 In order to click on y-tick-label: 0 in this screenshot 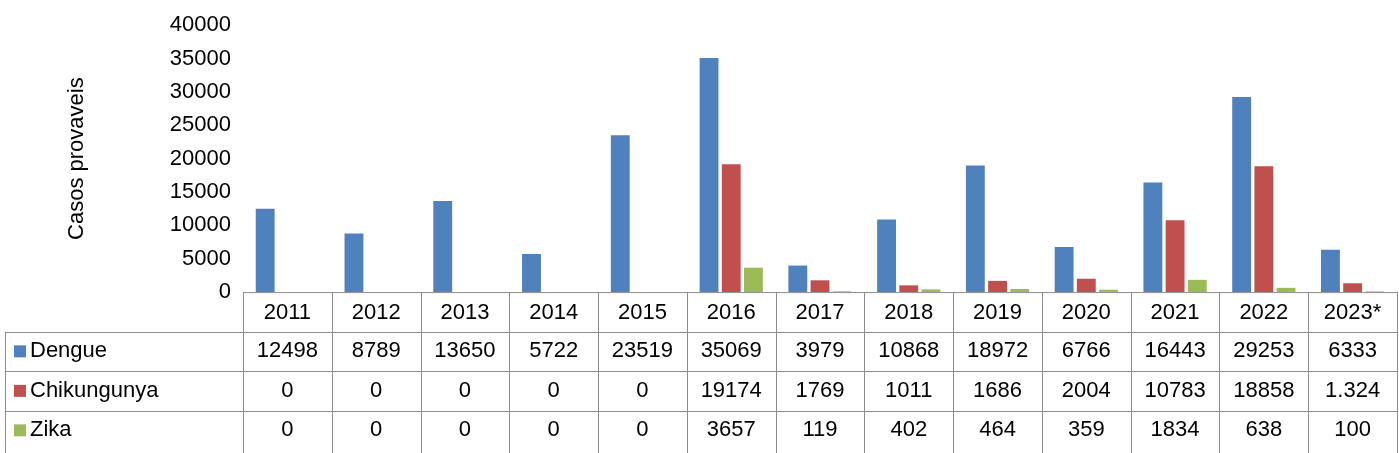, I will do `click(224, 291)`.